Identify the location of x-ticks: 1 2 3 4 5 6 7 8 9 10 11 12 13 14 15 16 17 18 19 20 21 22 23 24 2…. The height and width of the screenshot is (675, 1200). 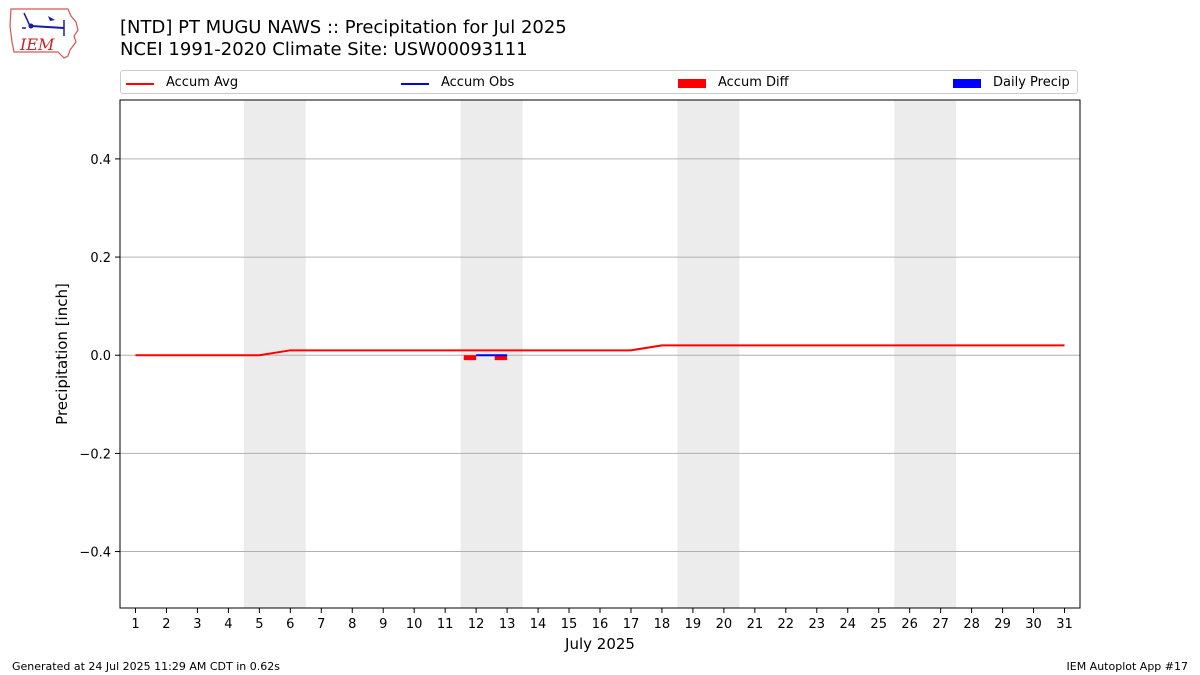
(602, 620).